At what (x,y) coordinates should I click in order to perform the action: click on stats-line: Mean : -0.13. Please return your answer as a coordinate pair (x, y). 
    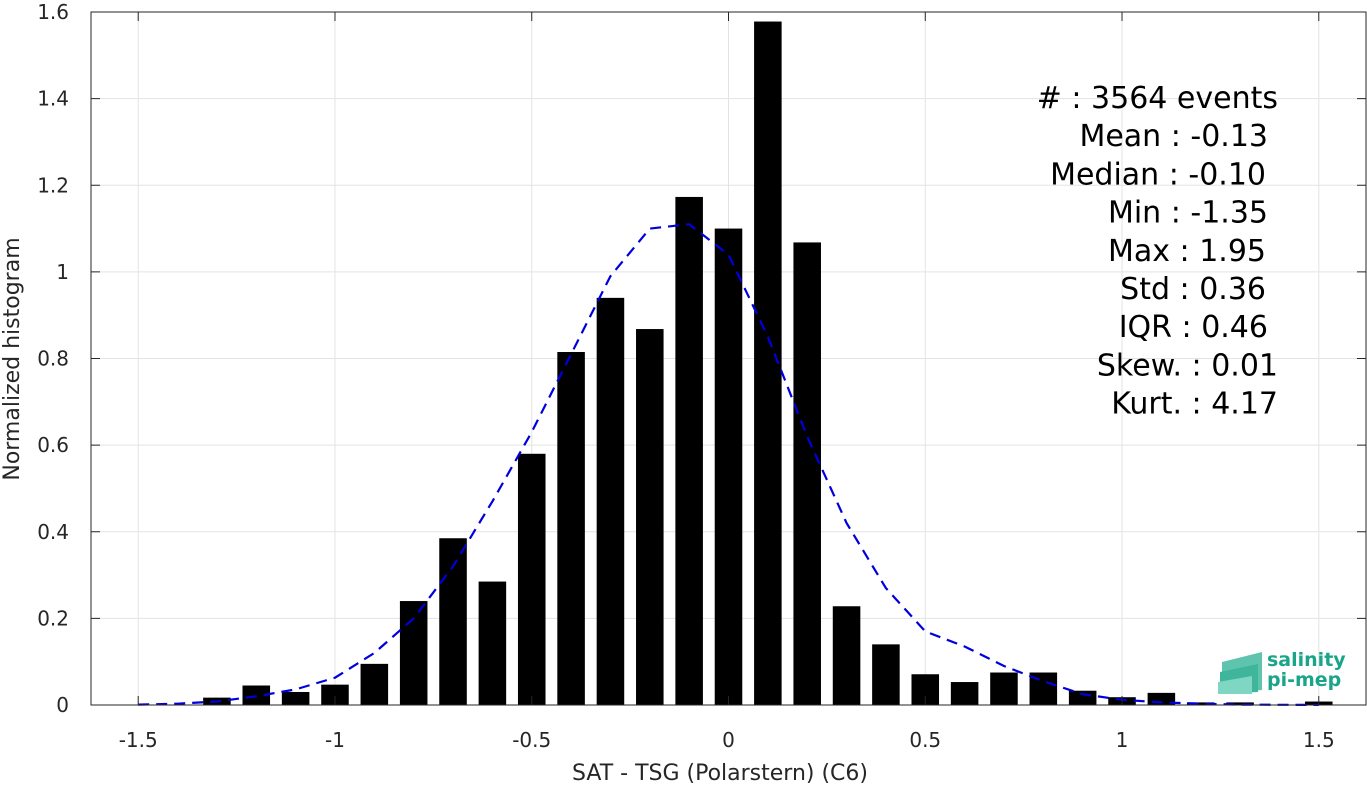
    Looking at the image, I should click on (1173, 136).